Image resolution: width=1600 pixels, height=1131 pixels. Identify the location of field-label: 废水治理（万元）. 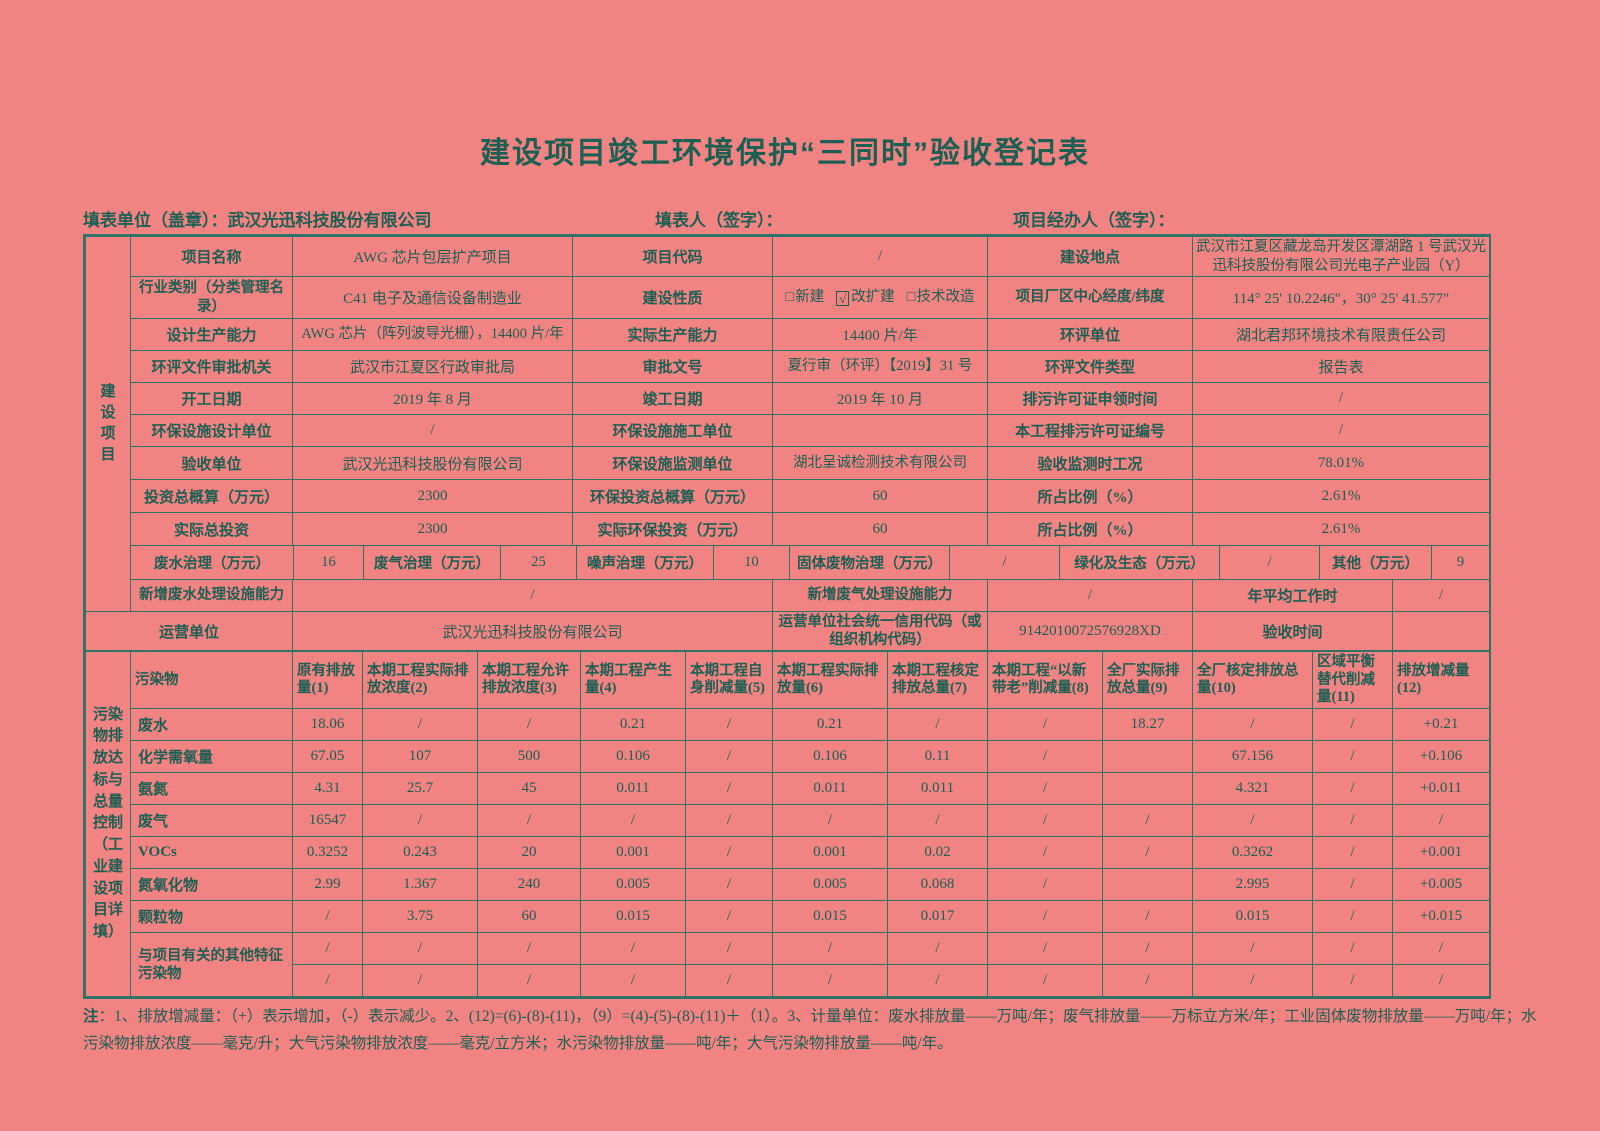
(212, 564).